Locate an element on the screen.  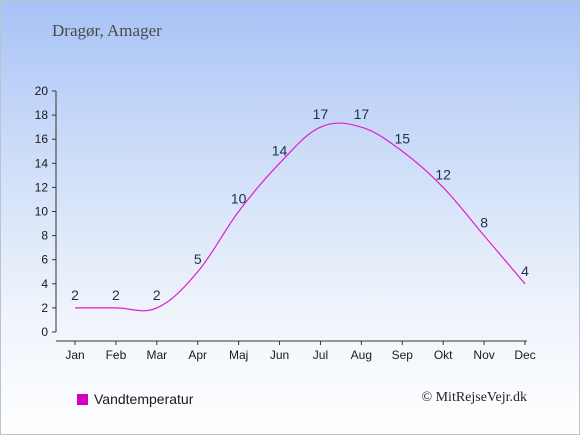
x-tick-label: Okt is located at coordinates (443, 355).